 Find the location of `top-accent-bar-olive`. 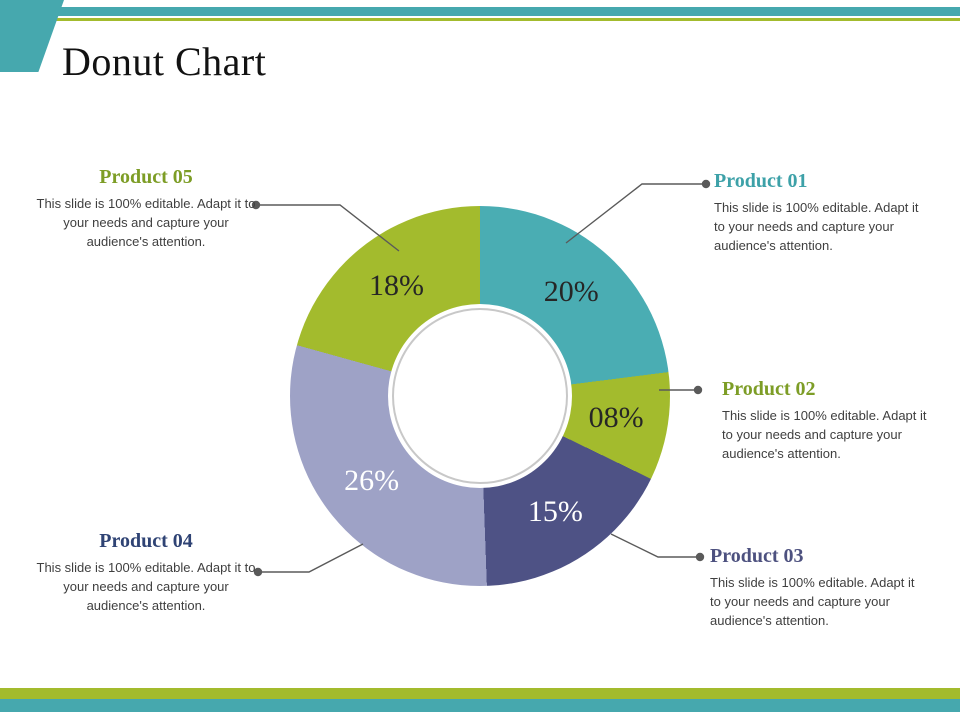

top-accent-bar-olive is located at coordinates (480, 19).